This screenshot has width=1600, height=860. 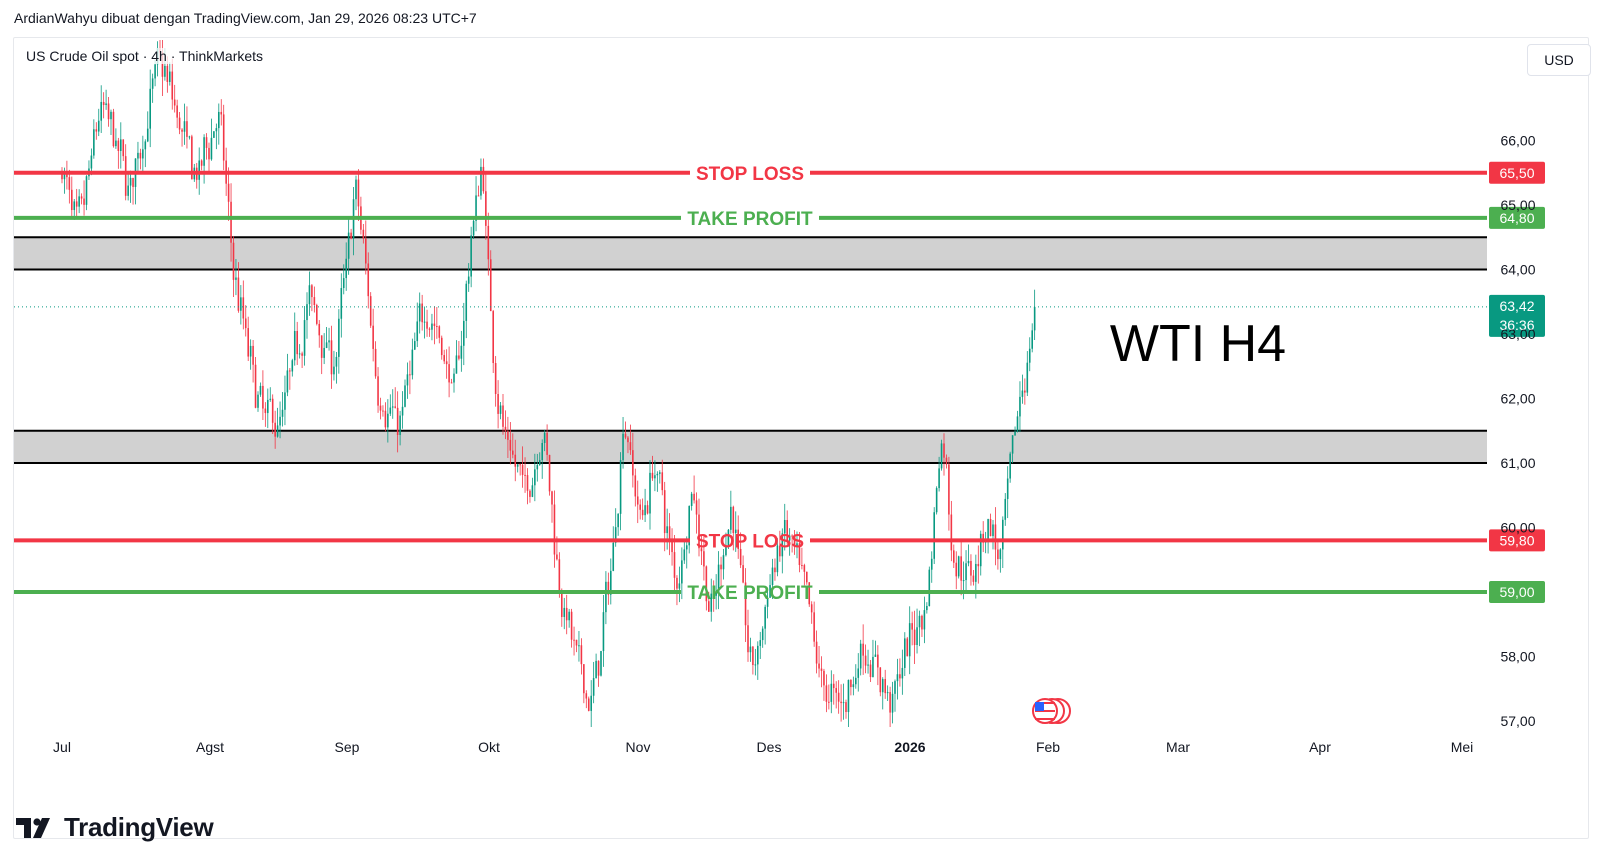 What do you see at coordinates (115, 827) in the screenshot?
I see `tradingview-logo: TradingView` at bounding box center [115, 827].